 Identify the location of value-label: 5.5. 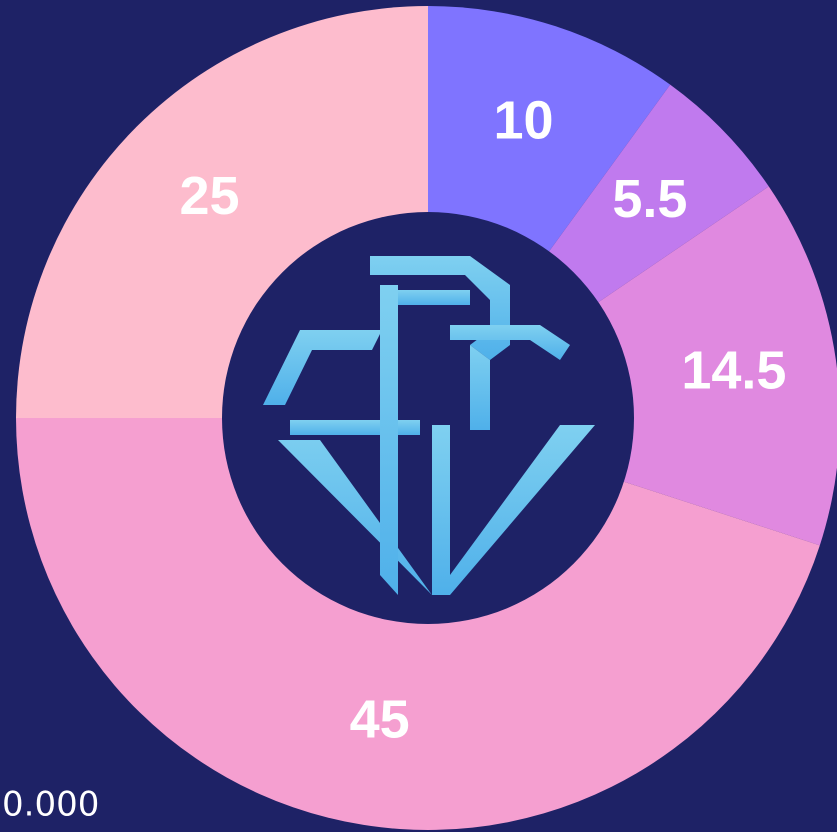
(649, 199).